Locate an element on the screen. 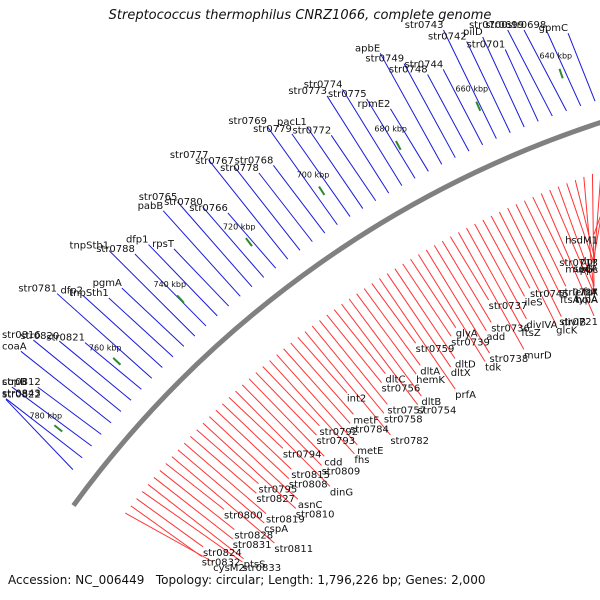 The width and height of the screenshot is (600, 600). gene-label: str0743 is located at coordinates (424, 25).